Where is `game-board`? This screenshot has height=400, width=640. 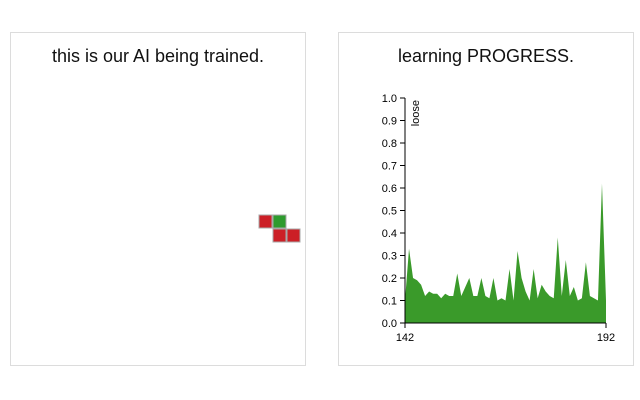 game-board is located at coordinates (279, 228).